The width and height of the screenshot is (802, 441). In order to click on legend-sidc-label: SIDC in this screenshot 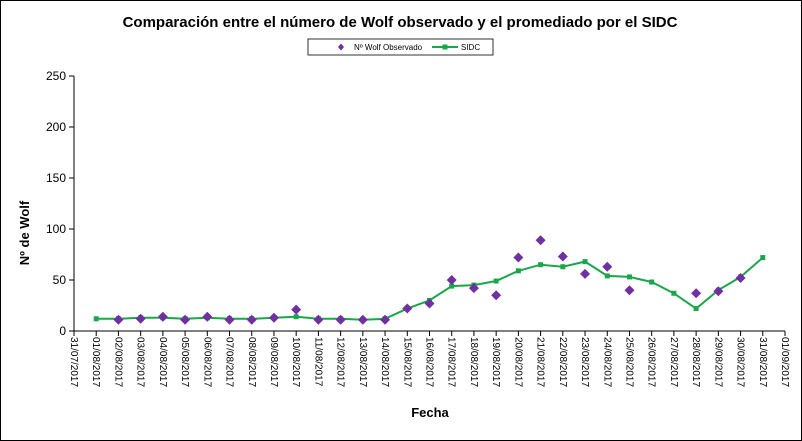, I will do `click(470, 47)`.